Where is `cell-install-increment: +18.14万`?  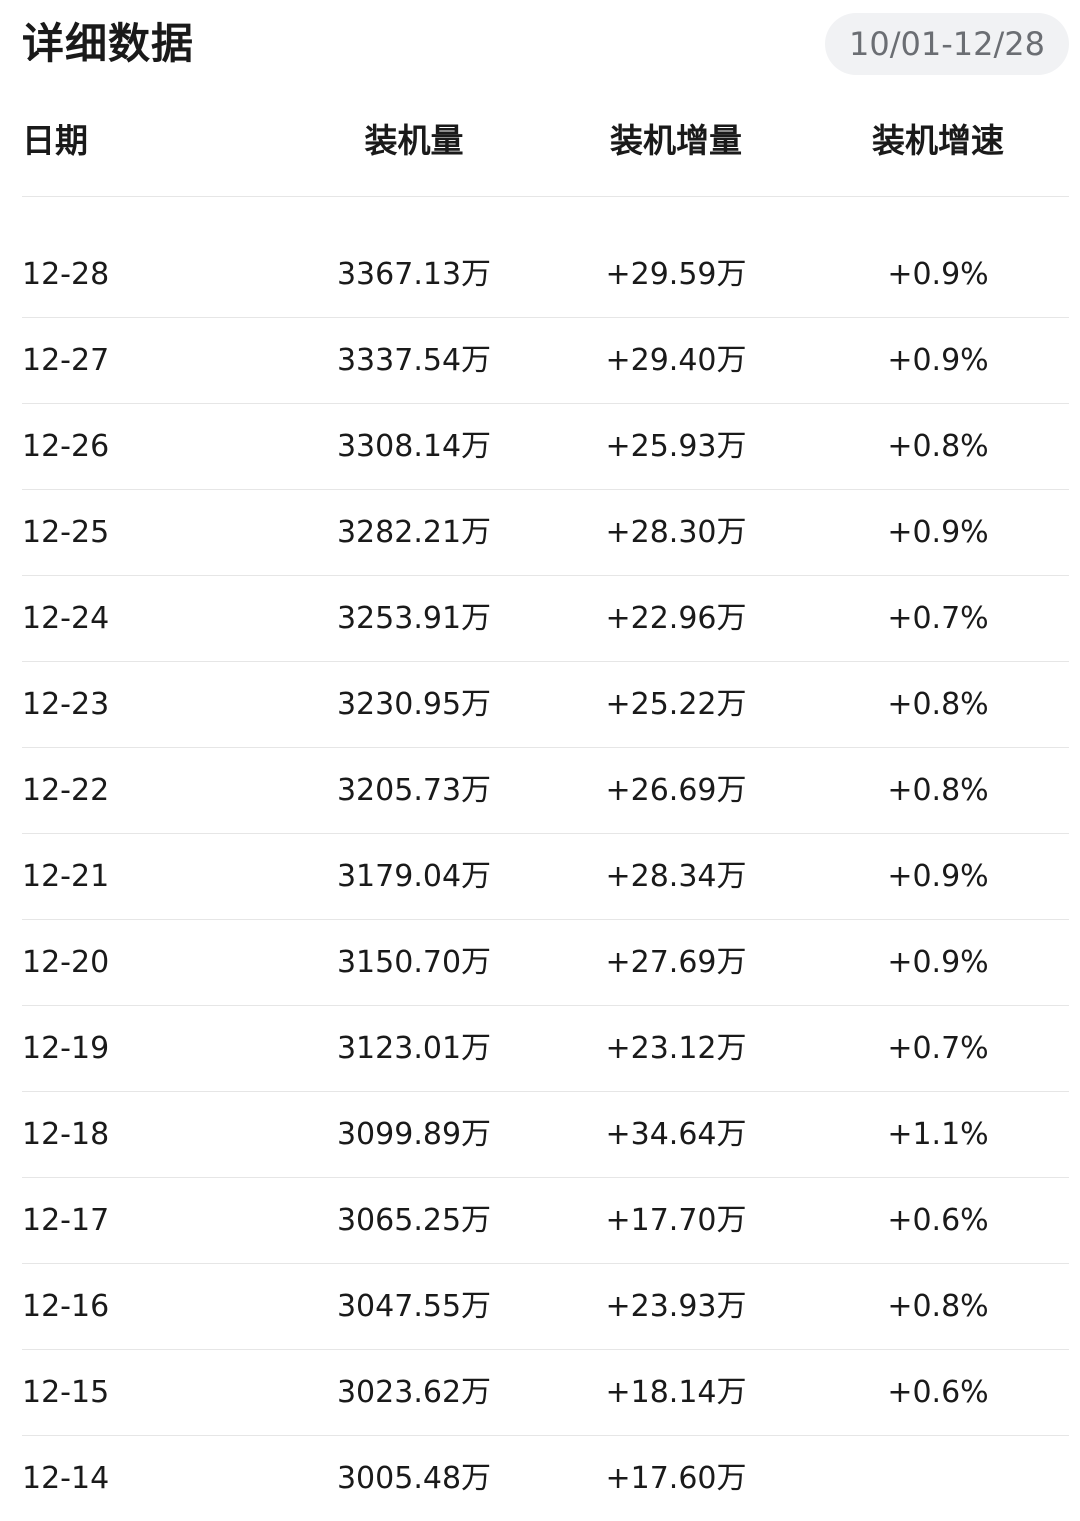
cell-install-increment: +18.14万 is located at coordinates (676, 1392).